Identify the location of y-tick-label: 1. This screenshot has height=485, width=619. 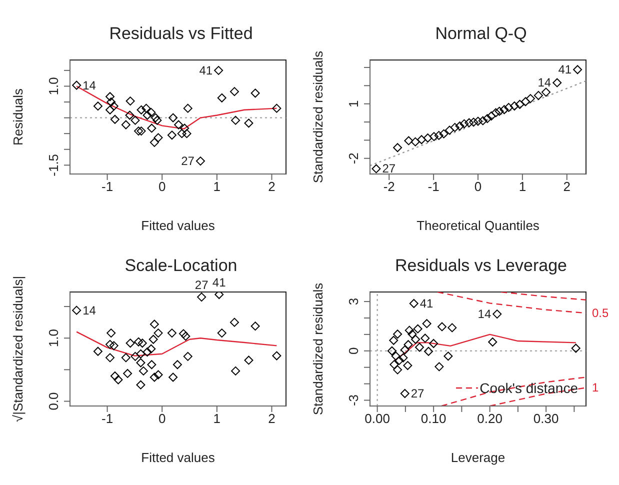
(353, 104).